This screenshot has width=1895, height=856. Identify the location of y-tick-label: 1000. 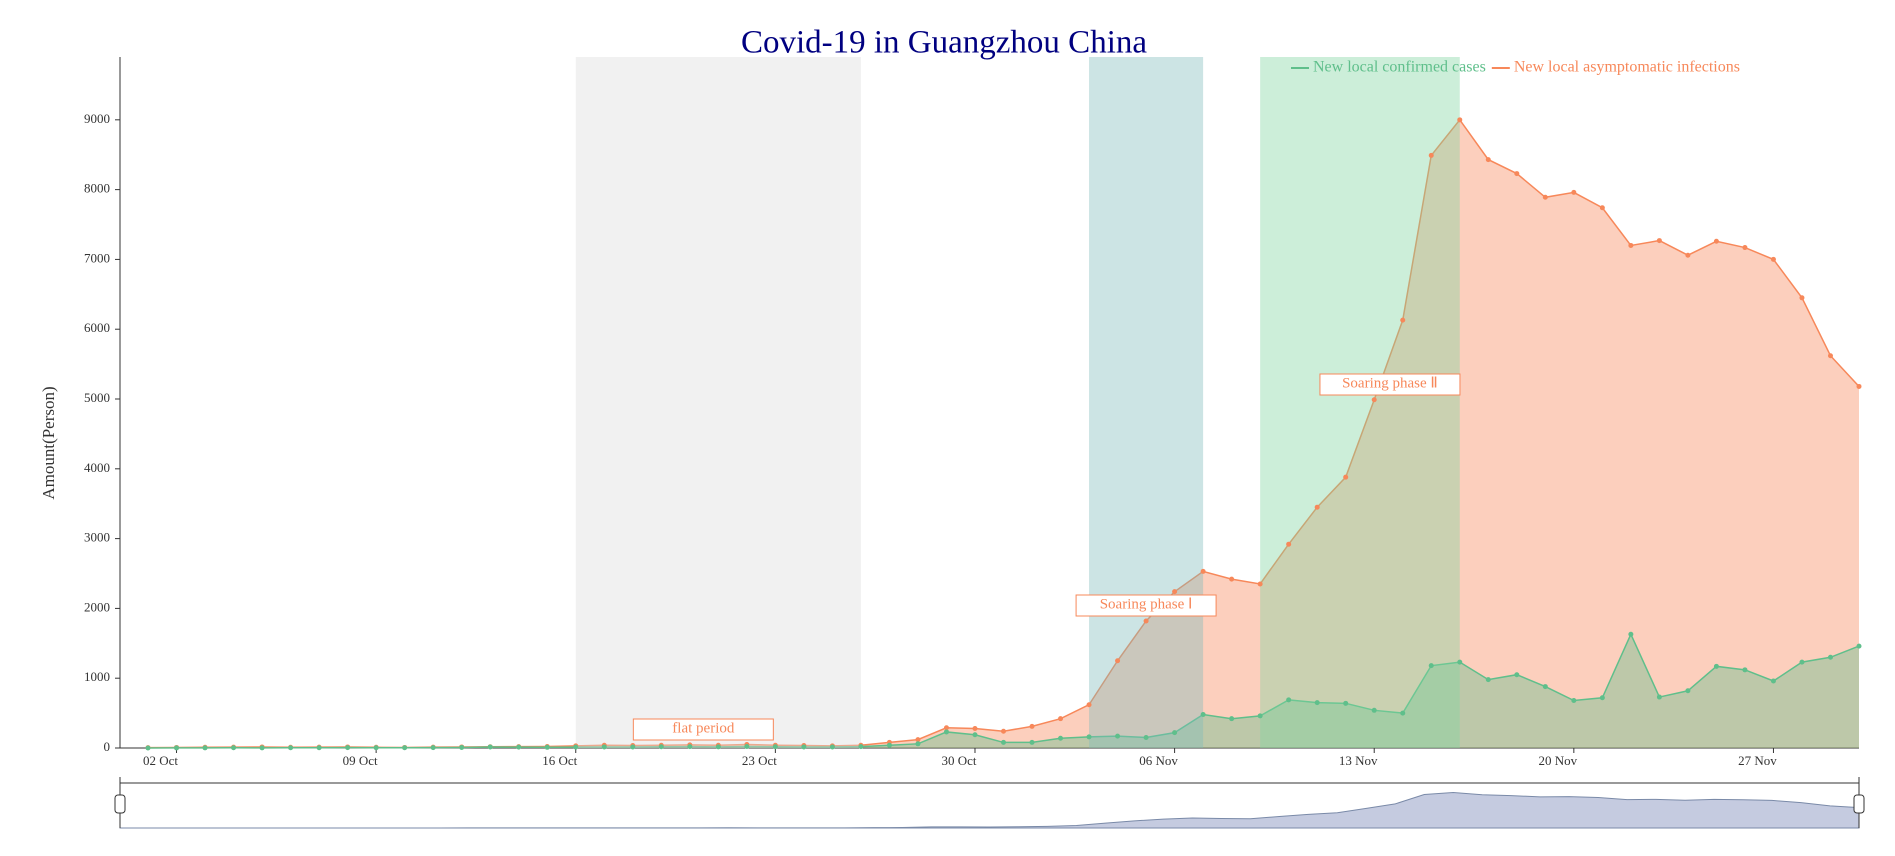
(97, 676).